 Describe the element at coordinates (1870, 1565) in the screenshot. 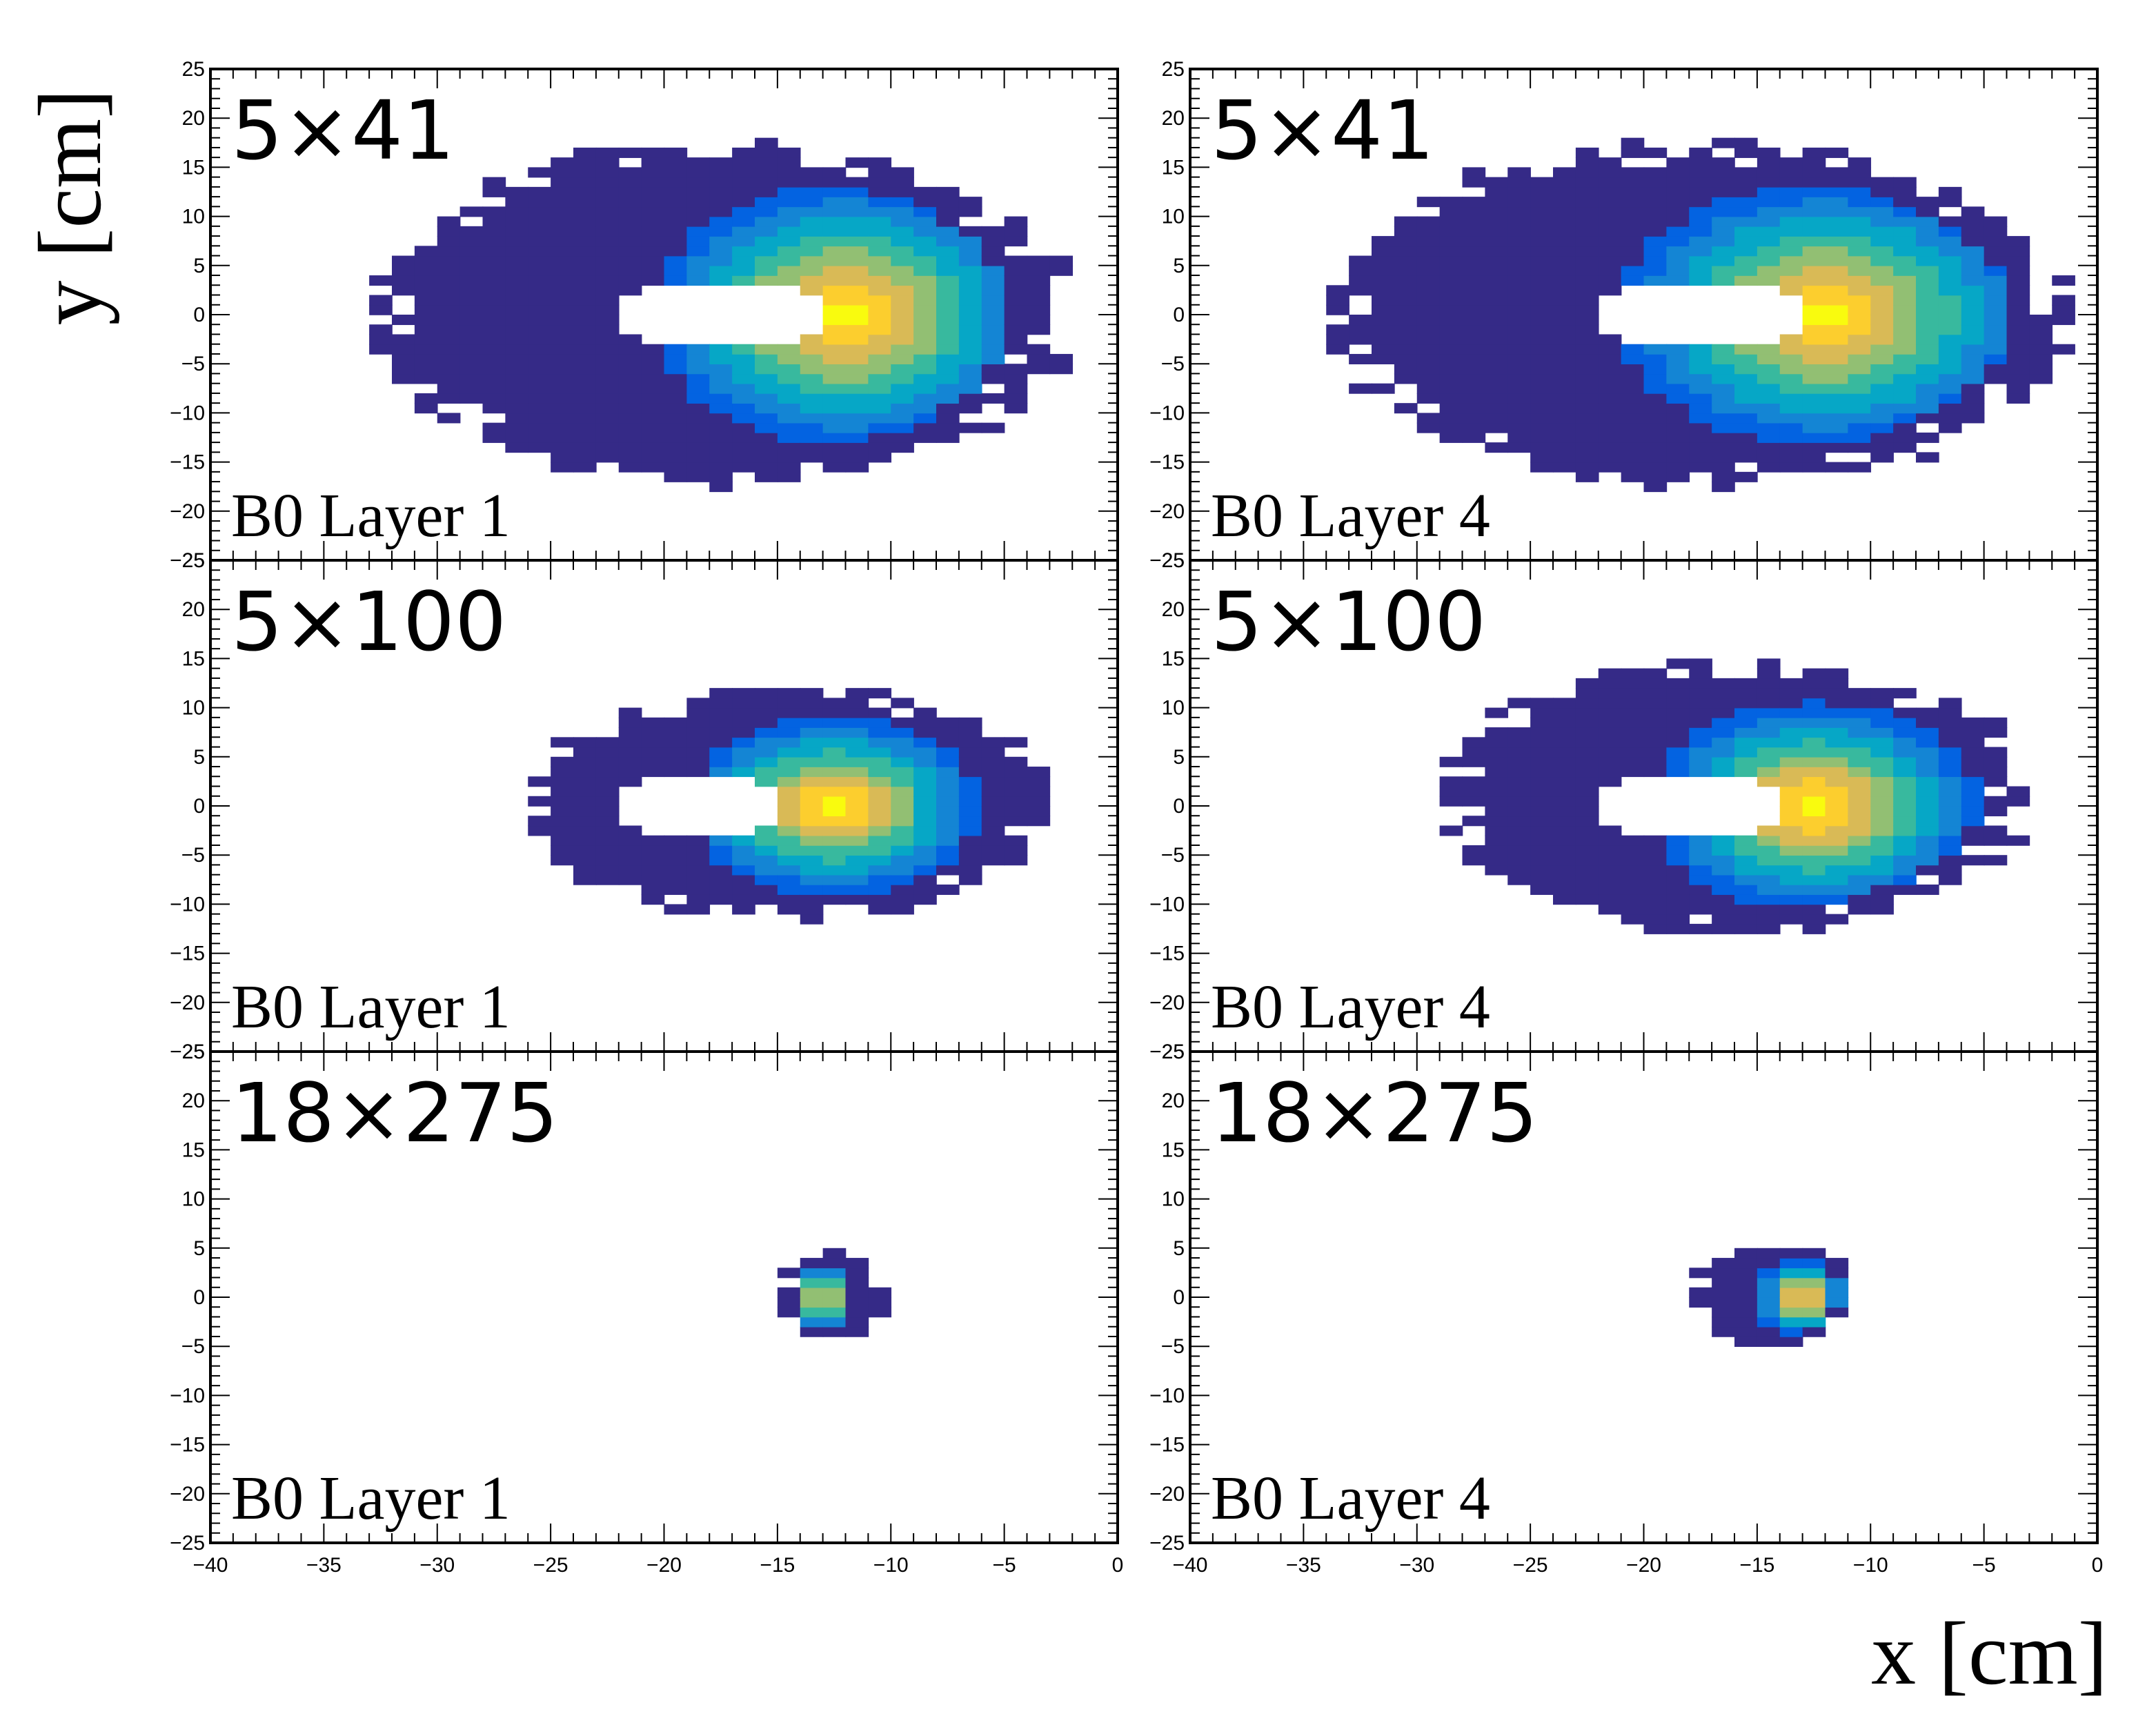

I see `x-tick-label: −10` at that location.